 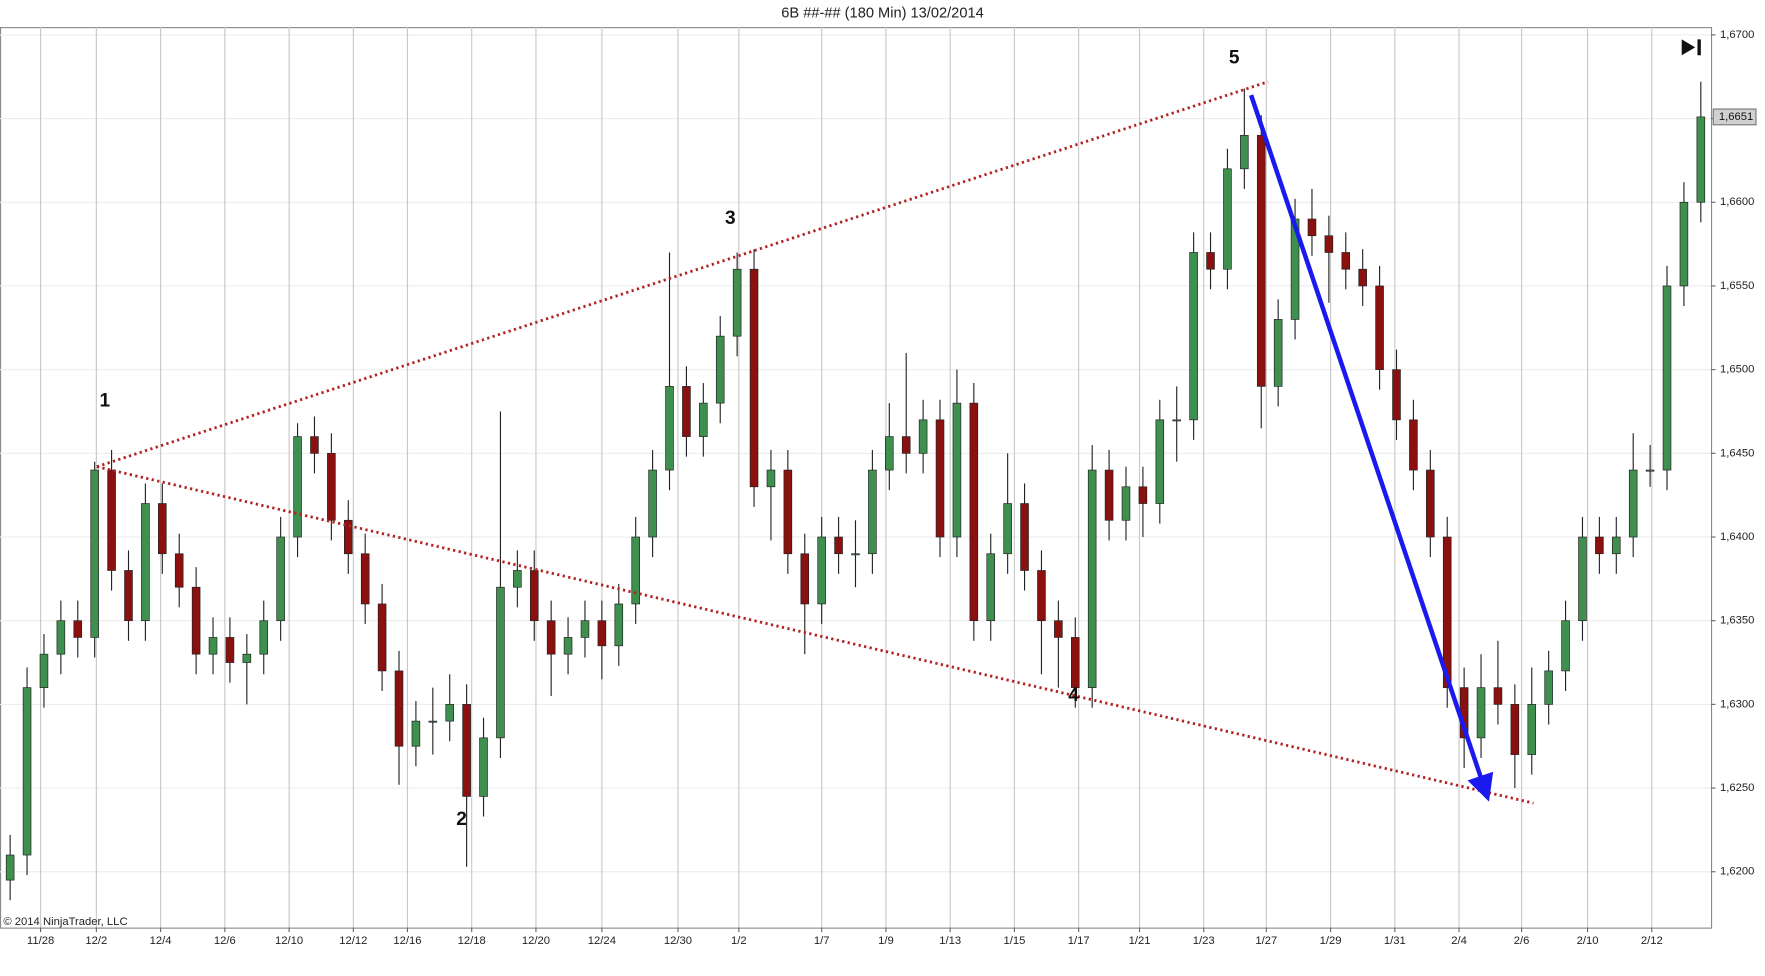 What do you see at coordinates (1691, 47) in the screenshot?
I see `scroll-end-button` at bounding box center [1691, 47].